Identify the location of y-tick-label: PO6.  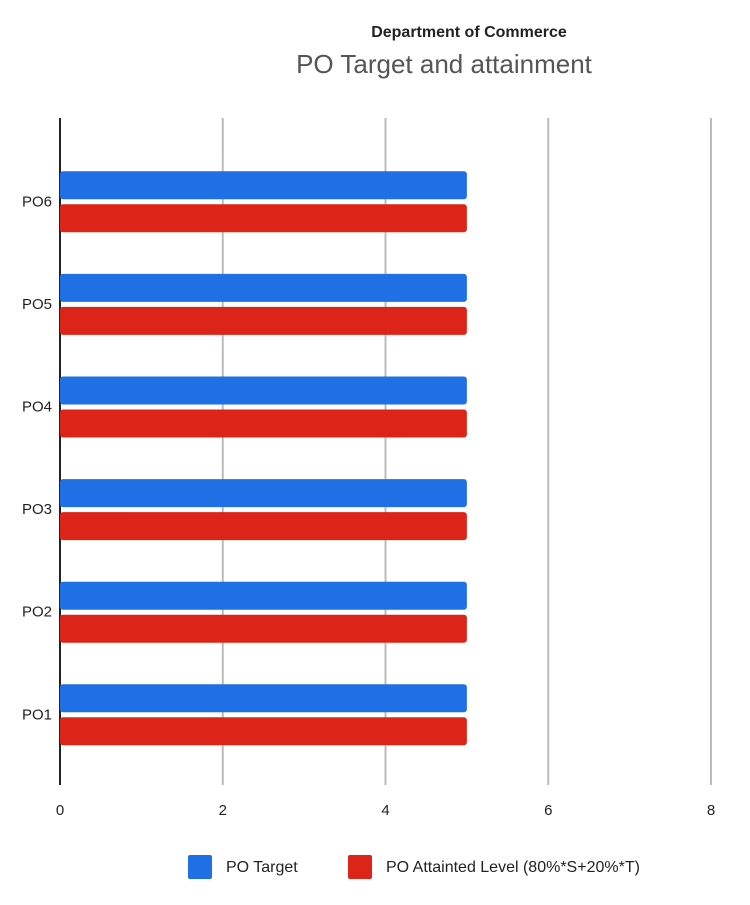
(37, 201).